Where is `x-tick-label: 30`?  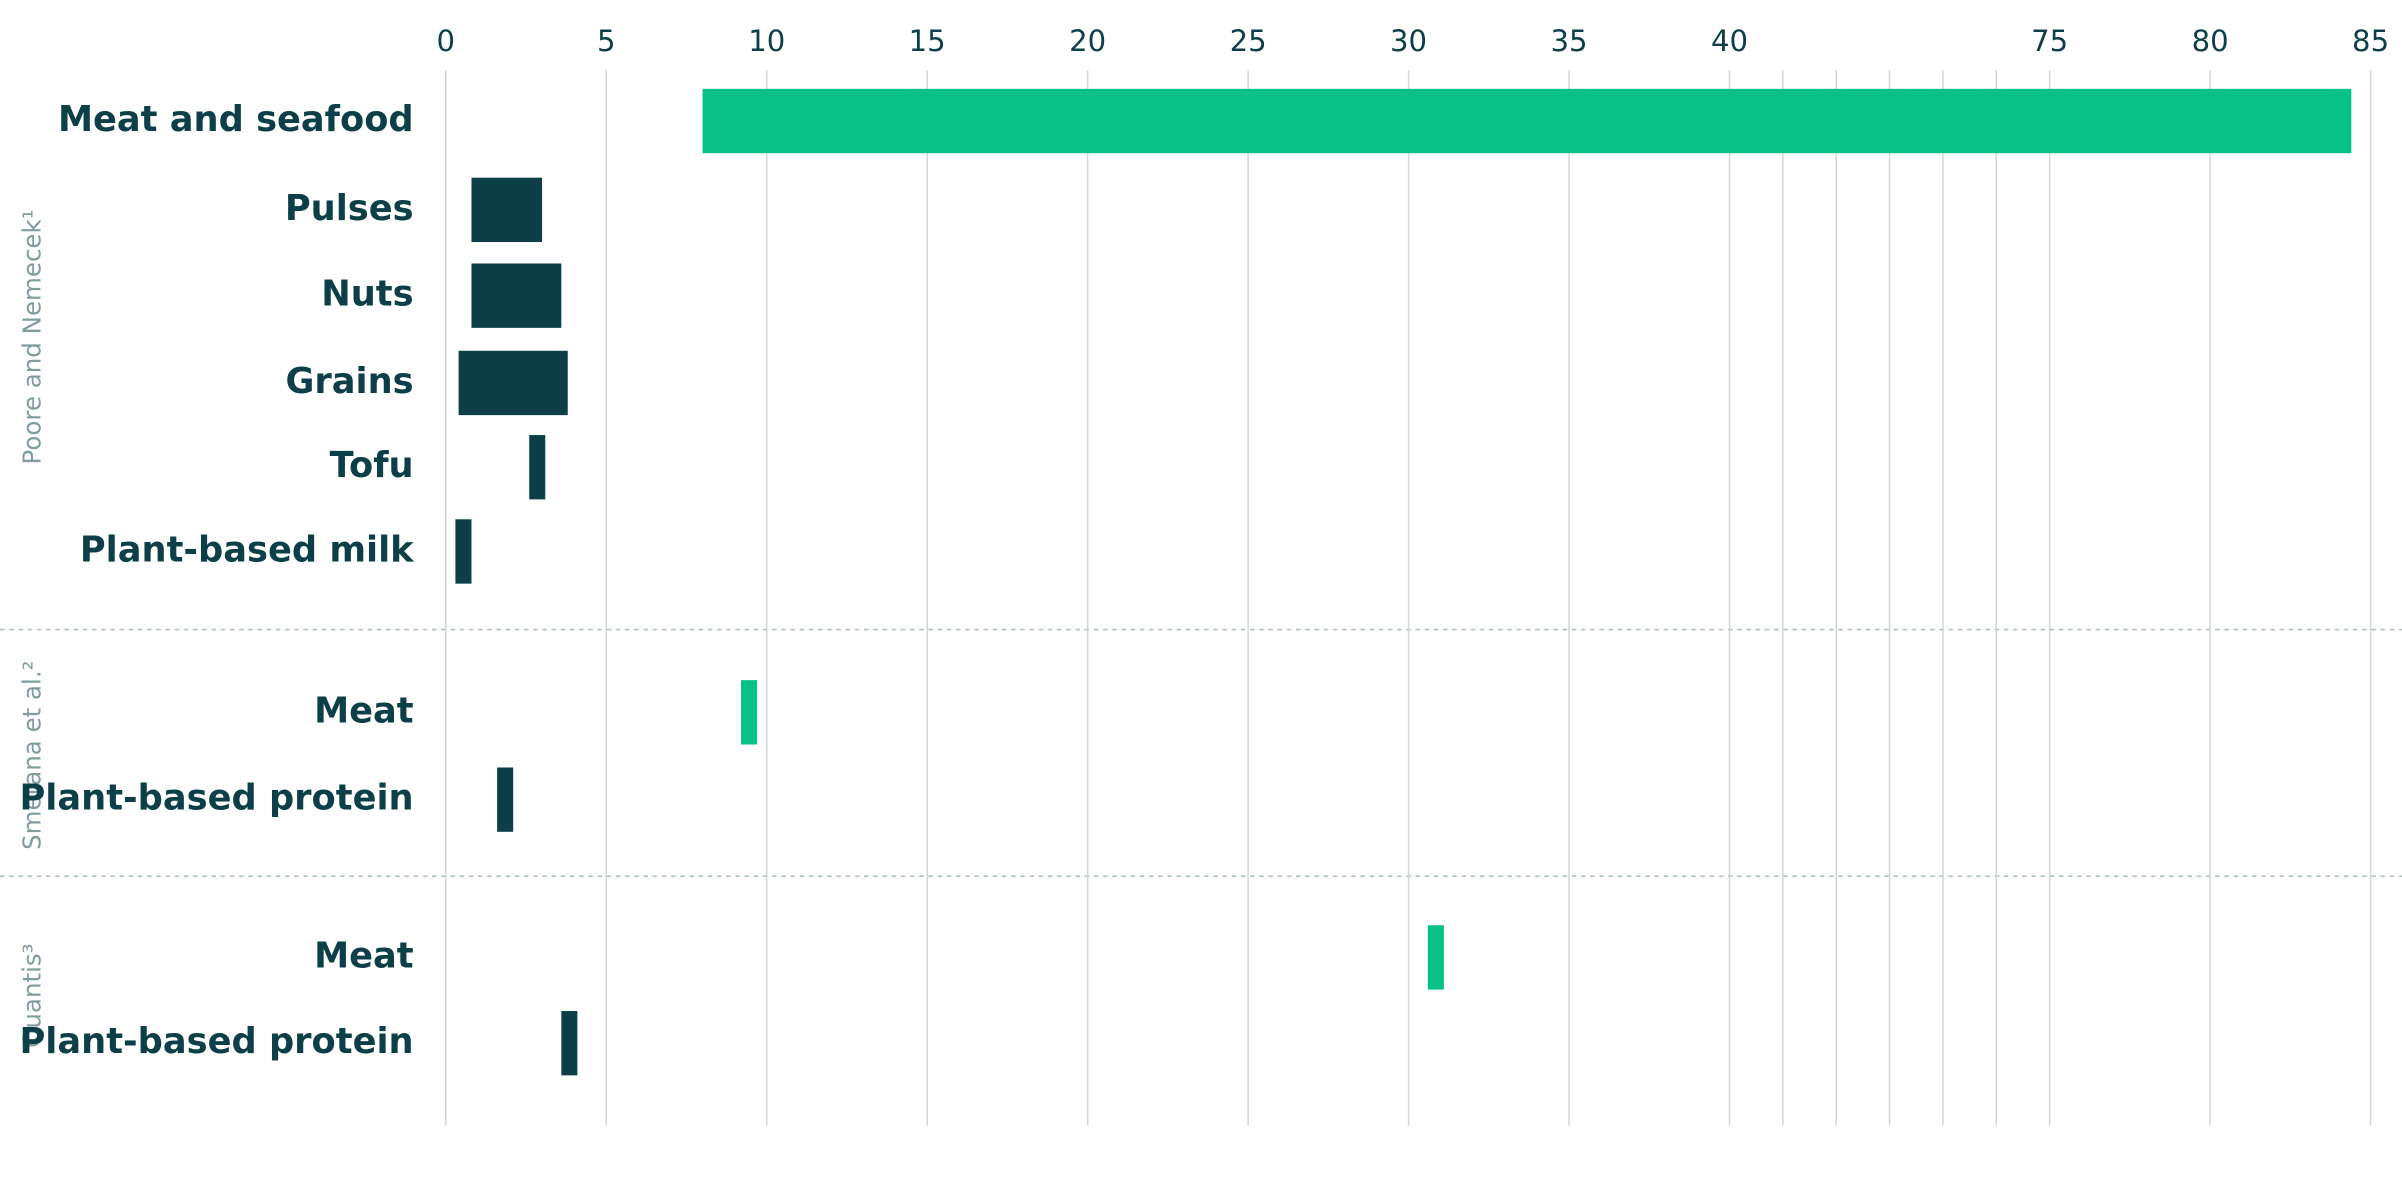 x-tick-label: 30 is located at coordinates (1408, 41).